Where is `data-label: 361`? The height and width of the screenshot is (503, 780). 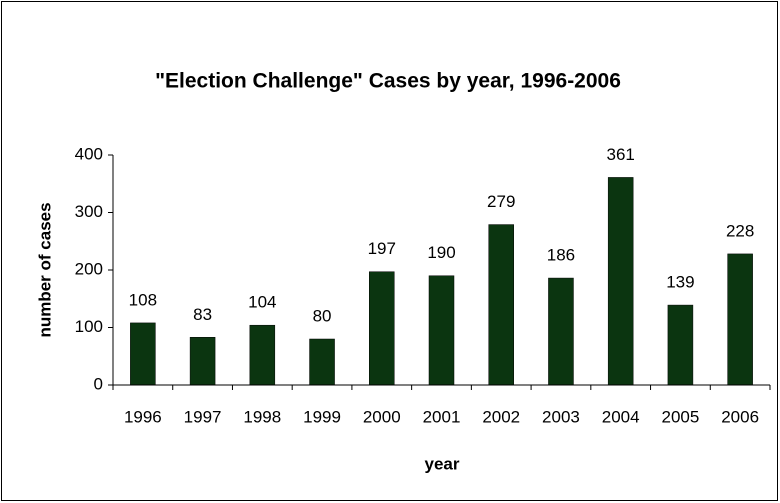
data-label: 361 is located at coordinates (620, 154).